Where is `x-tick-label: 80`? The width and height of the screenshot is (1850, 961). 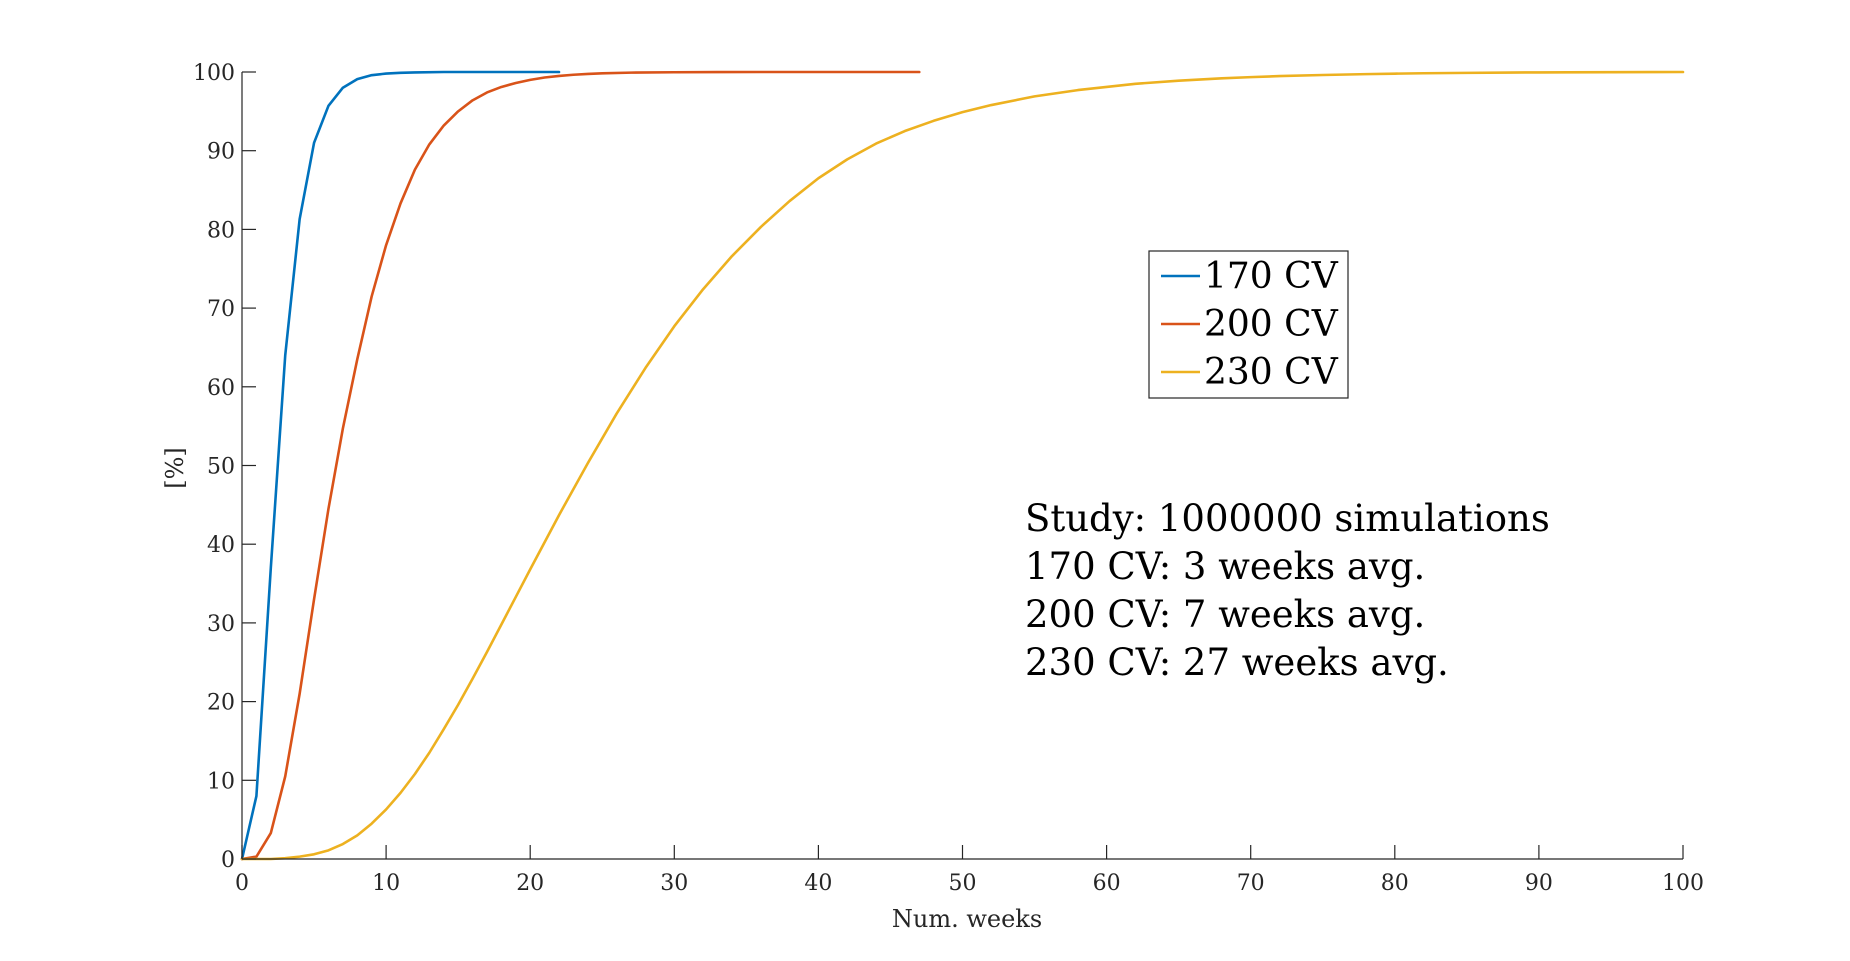 x-tick-label: 80 is located at coordinates (1395, 883).